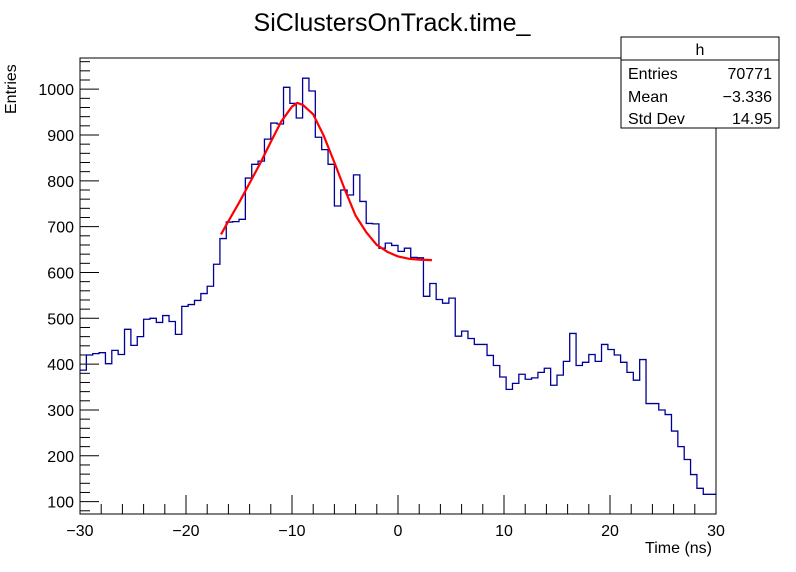 This screenshot has width=796, height=572. What do you see at coordinates (610, 531) in the screenshot?
I see `x-tick-label: 20` at bounding box center [610, 531].